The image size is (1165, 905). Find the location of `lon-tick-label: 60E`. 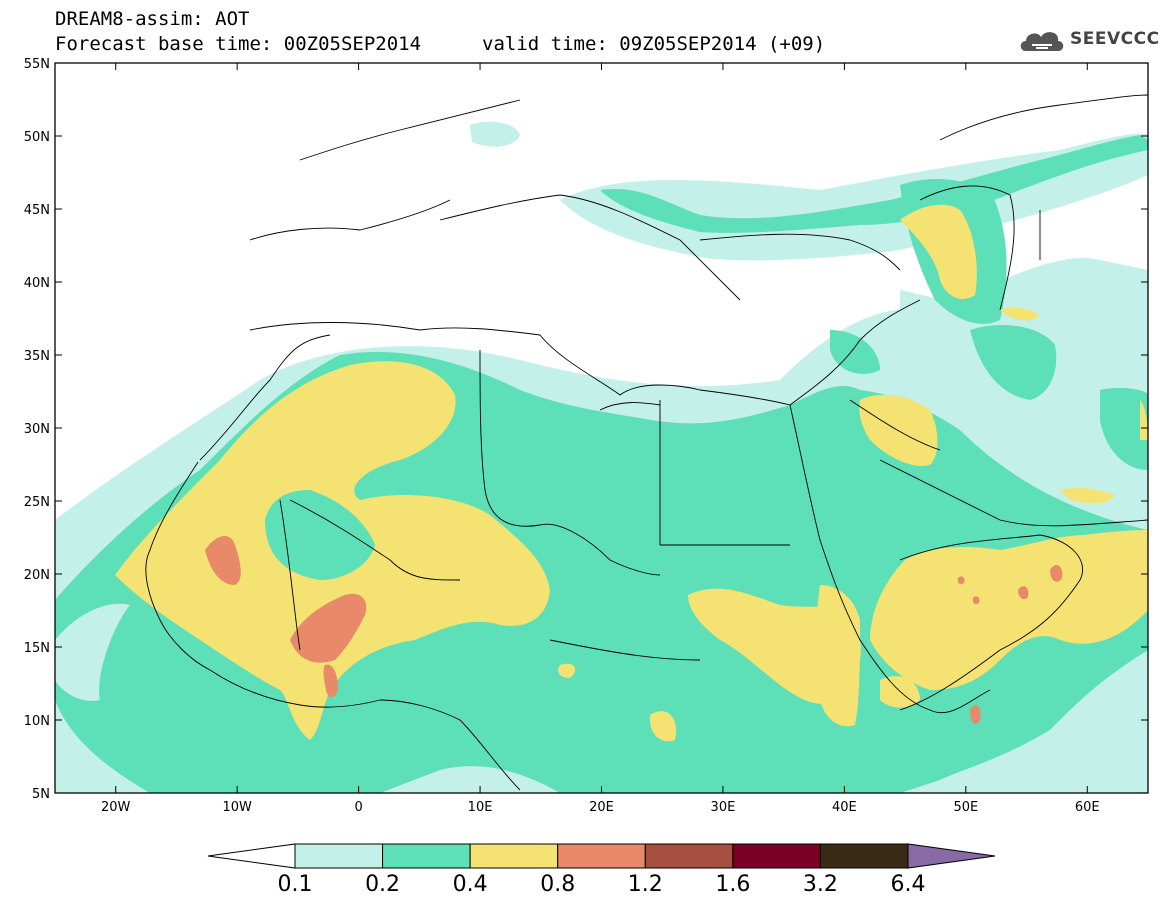

lon-tick-label: 60E is located at coordinates (1087, 807).